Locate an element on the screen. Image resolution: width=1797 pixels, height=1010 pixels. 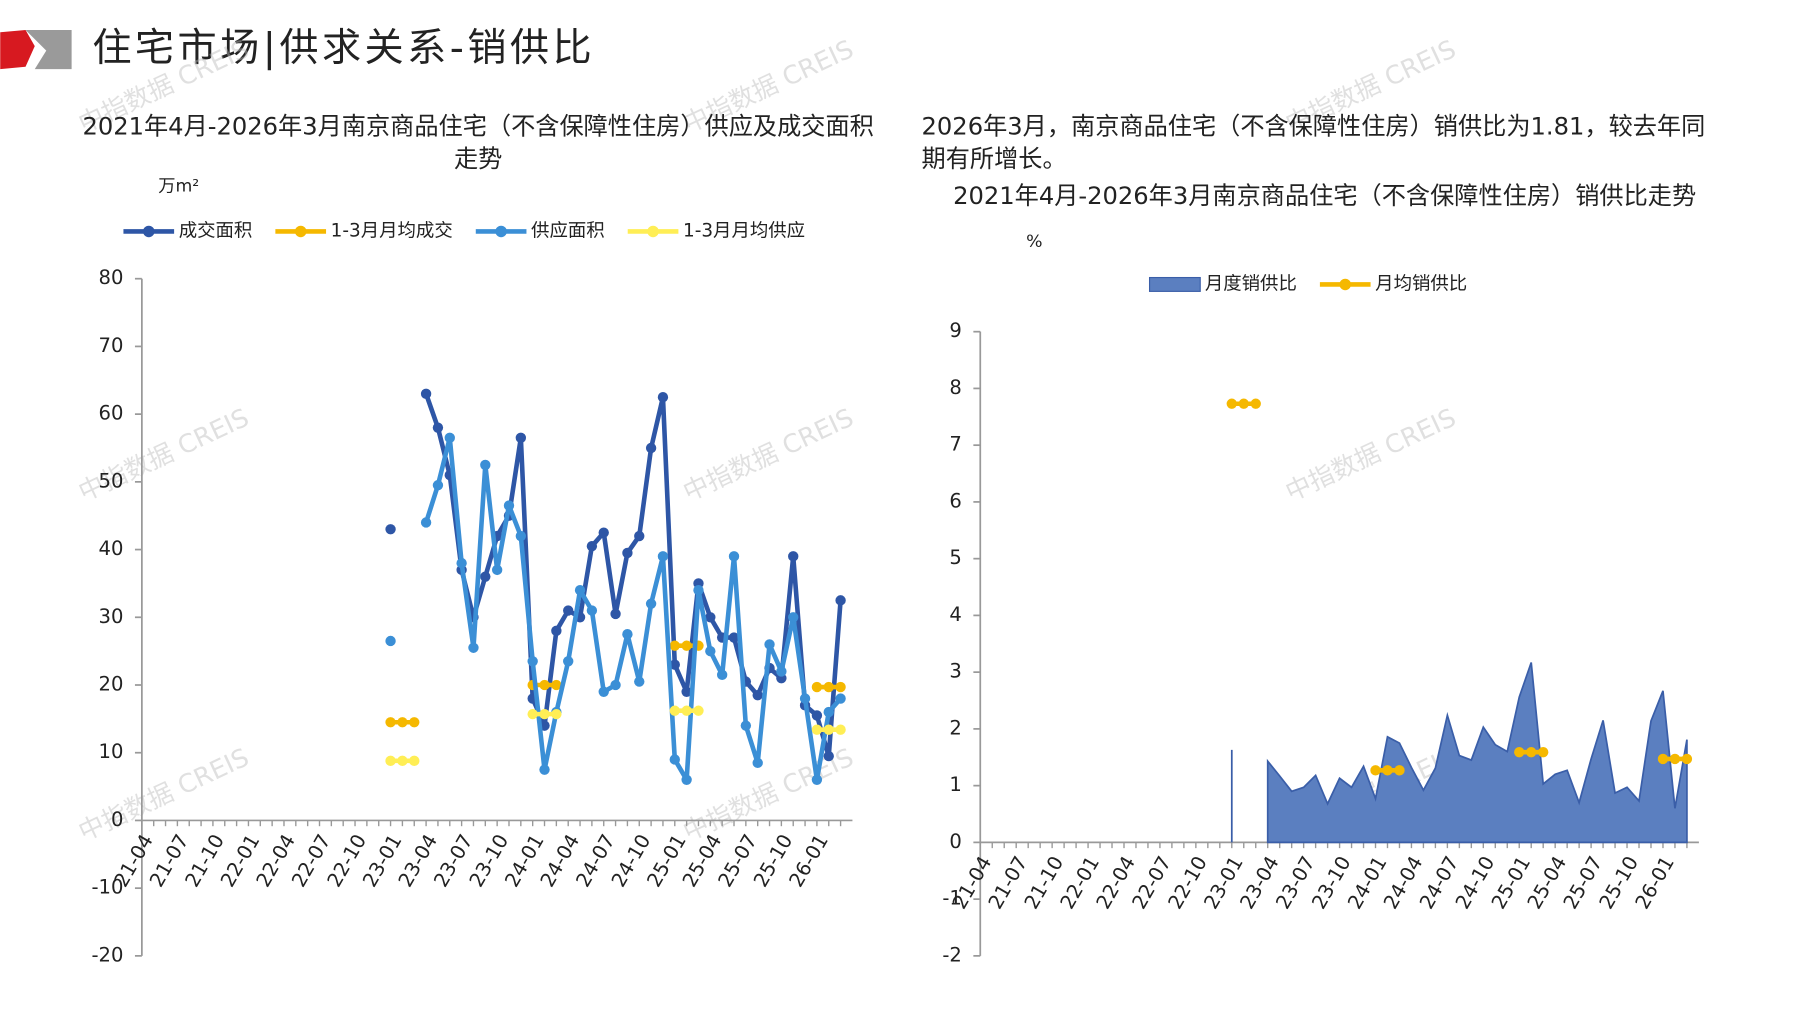
y-tick-label: -1 is located at coordinates (952, 898).